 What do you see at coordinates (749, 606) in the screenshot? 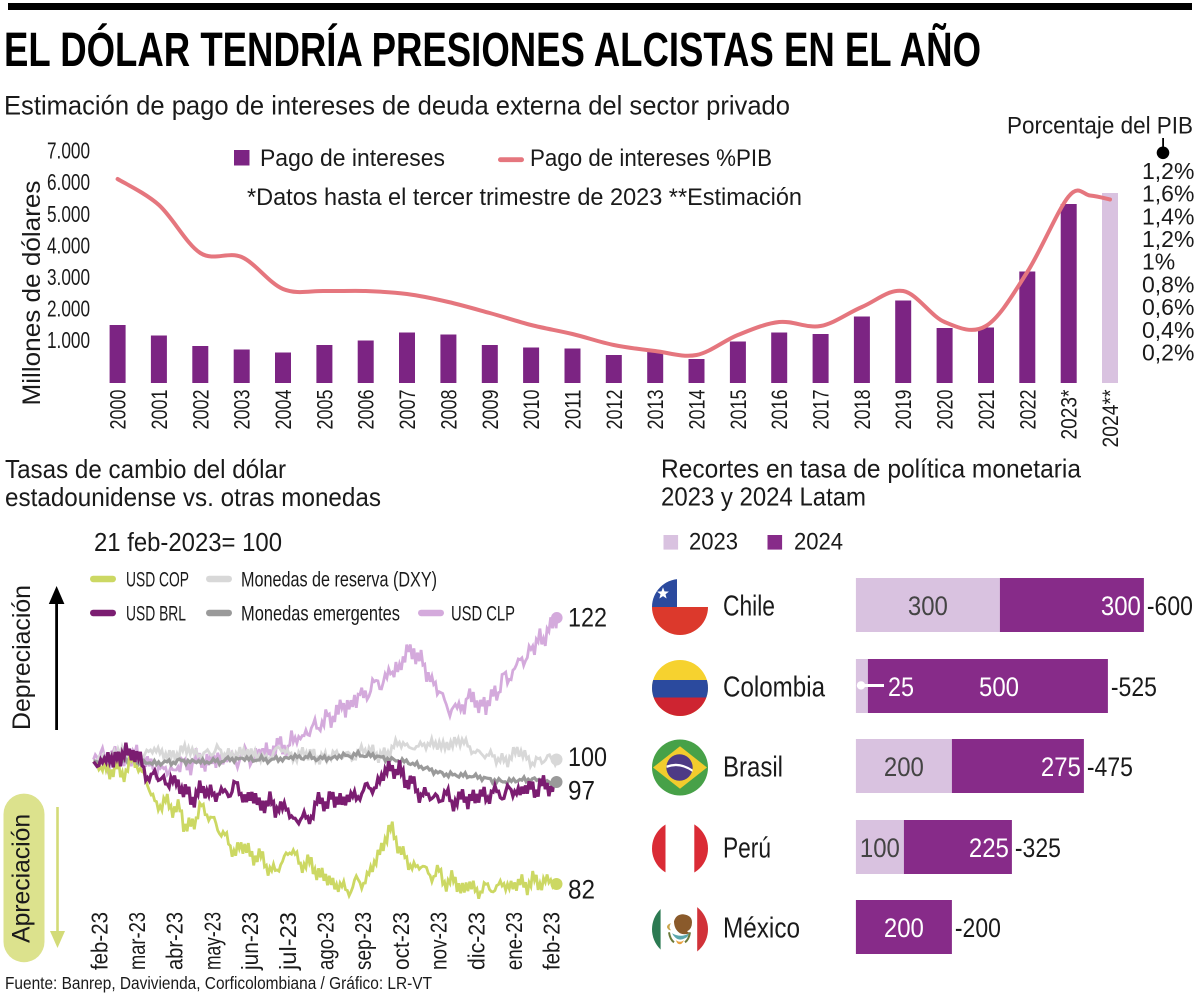
I see `svg-text: Chile` at bounding box center [749, 606].